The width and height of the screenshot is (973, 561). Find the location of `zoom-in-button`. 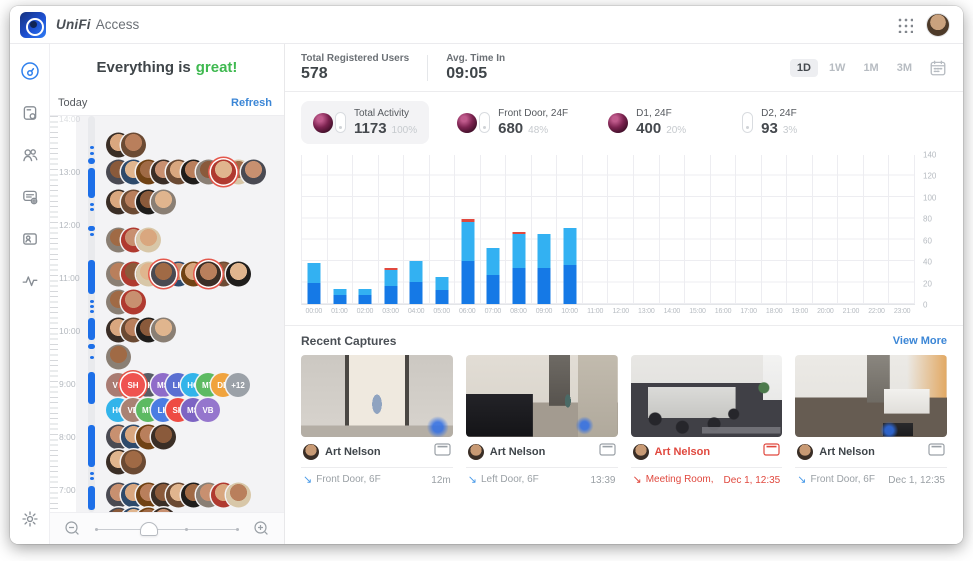

zoom-in-button is located at coordinates (261, 528).